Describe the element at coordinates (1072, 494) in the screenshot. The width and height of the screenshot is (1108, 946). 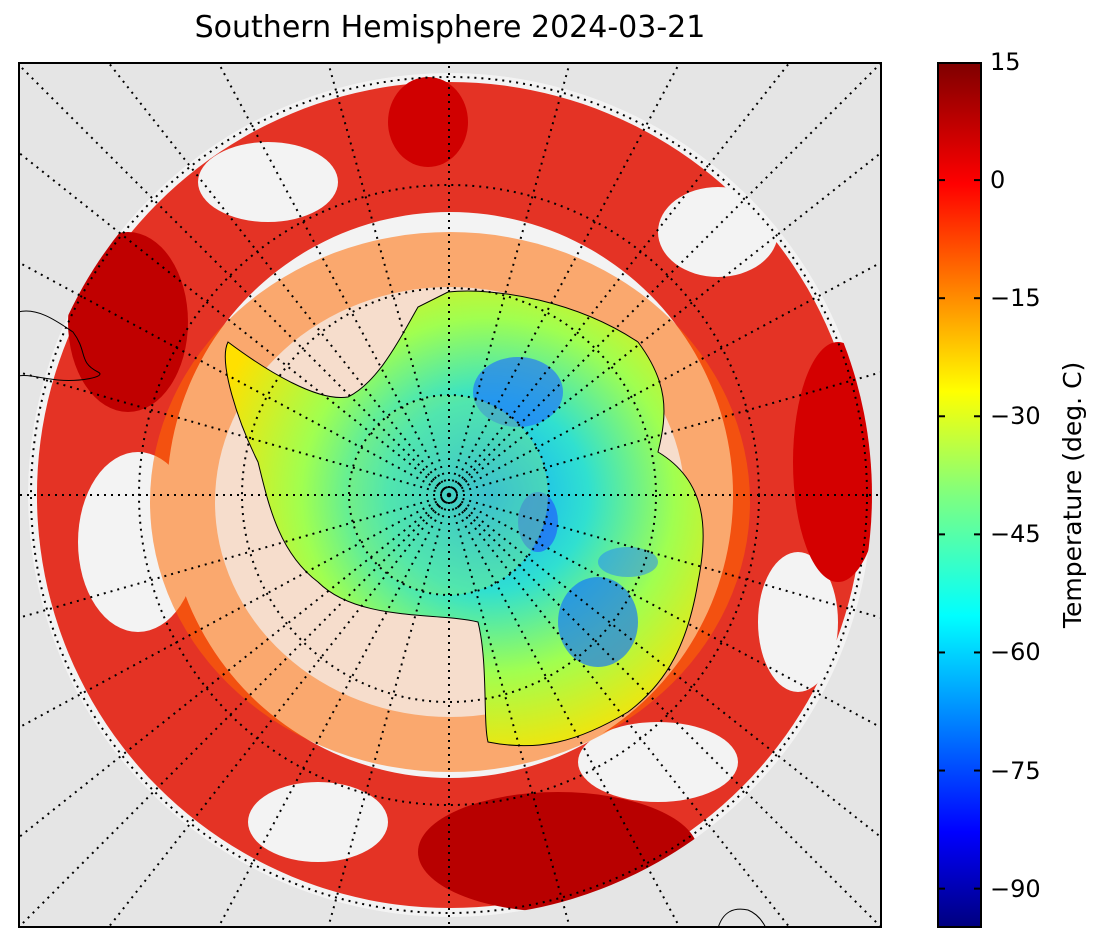
I see `colorbar-label: Temperature (deg. C)` at that location.